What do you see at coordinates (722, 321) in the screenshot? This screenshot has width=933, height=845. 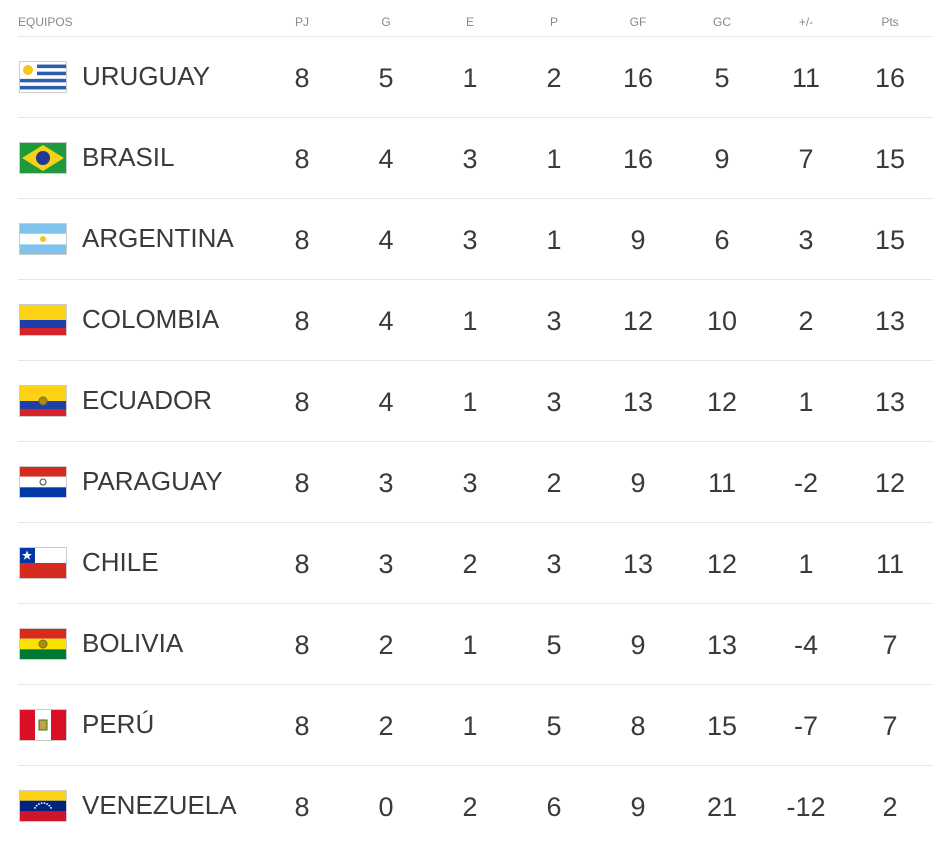 I see `stat-value: 10` at bounding box center [722, 321].